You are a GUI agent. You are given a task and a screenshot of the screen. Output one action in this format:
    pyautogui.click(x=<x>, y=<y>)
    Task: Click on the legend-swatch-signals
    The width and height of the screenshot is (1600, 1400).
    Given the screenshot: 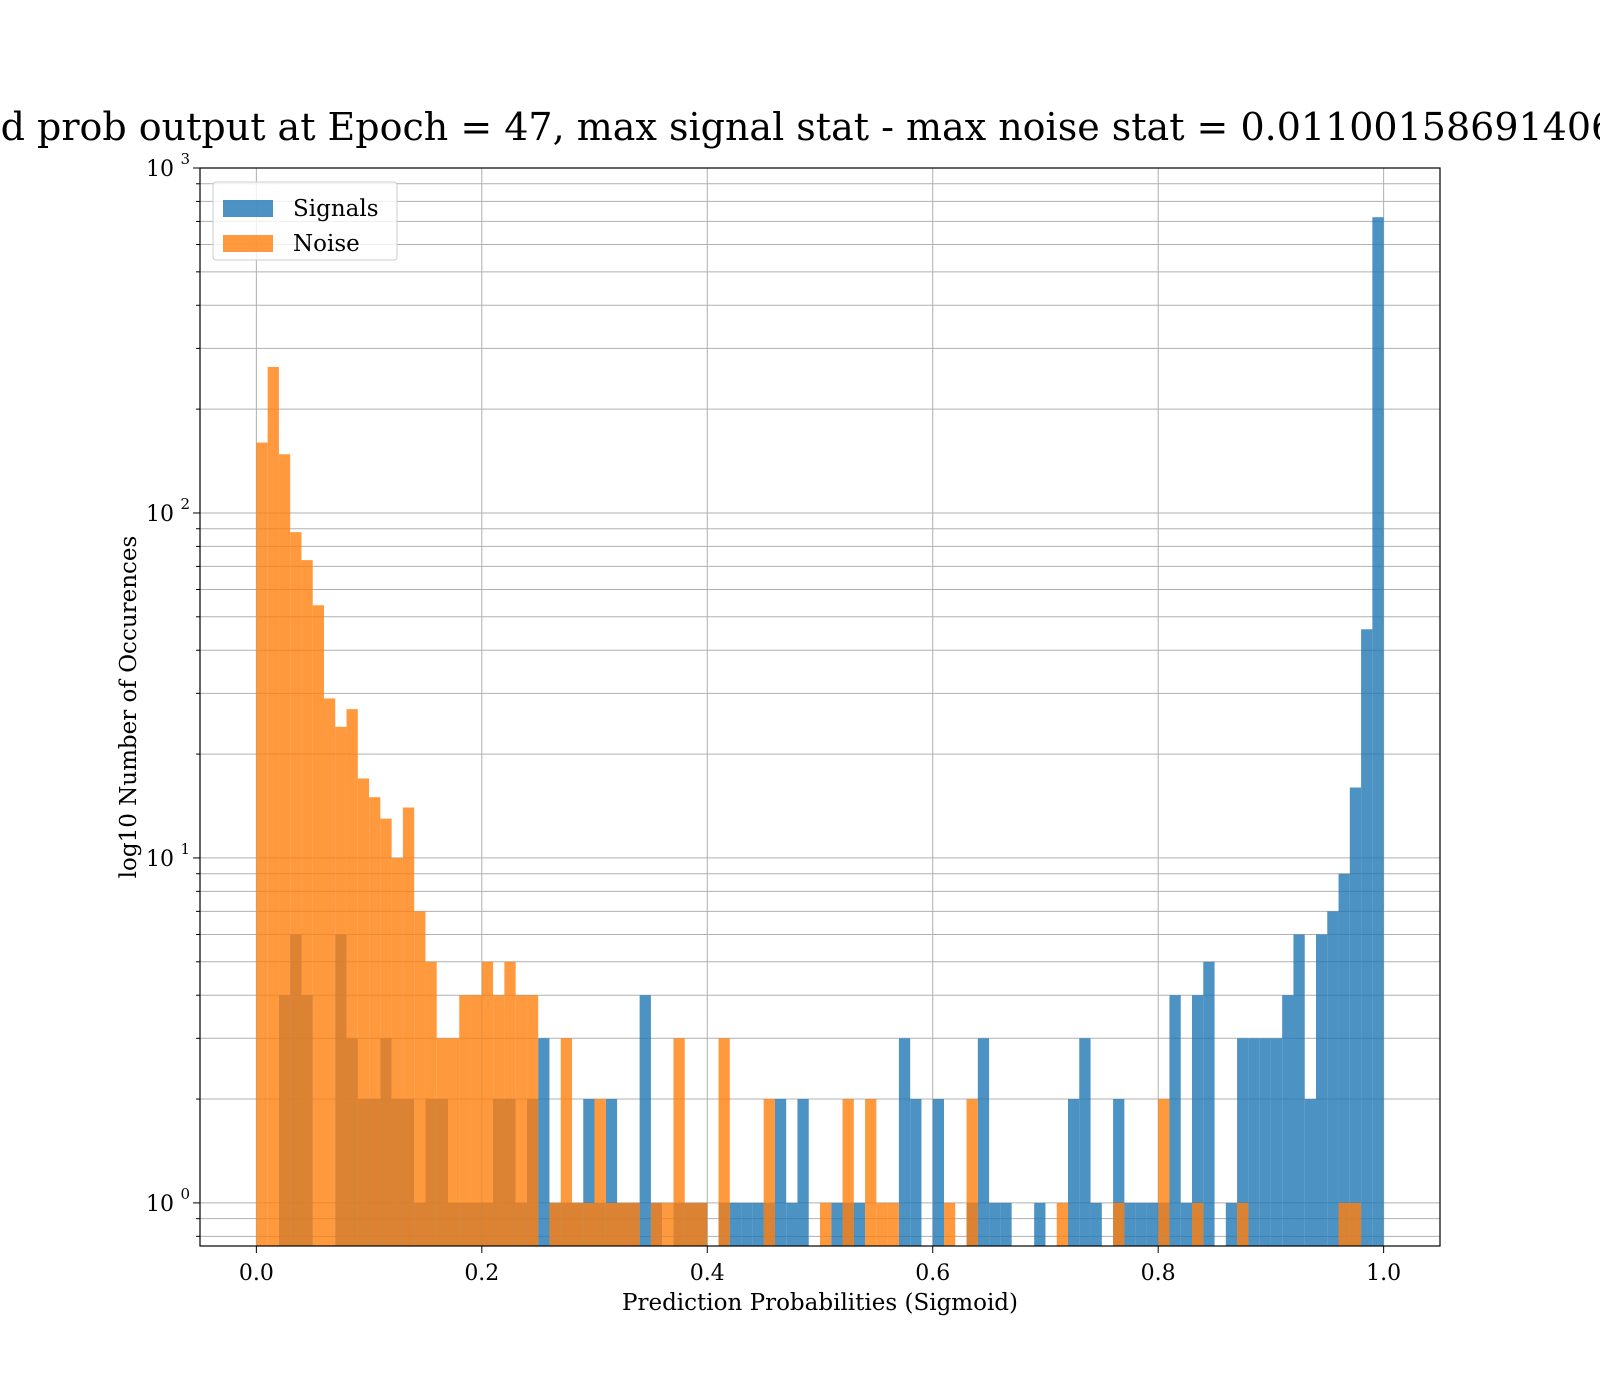 What is the action you would take?
    pyautogui.click(x=248, y=208)
    